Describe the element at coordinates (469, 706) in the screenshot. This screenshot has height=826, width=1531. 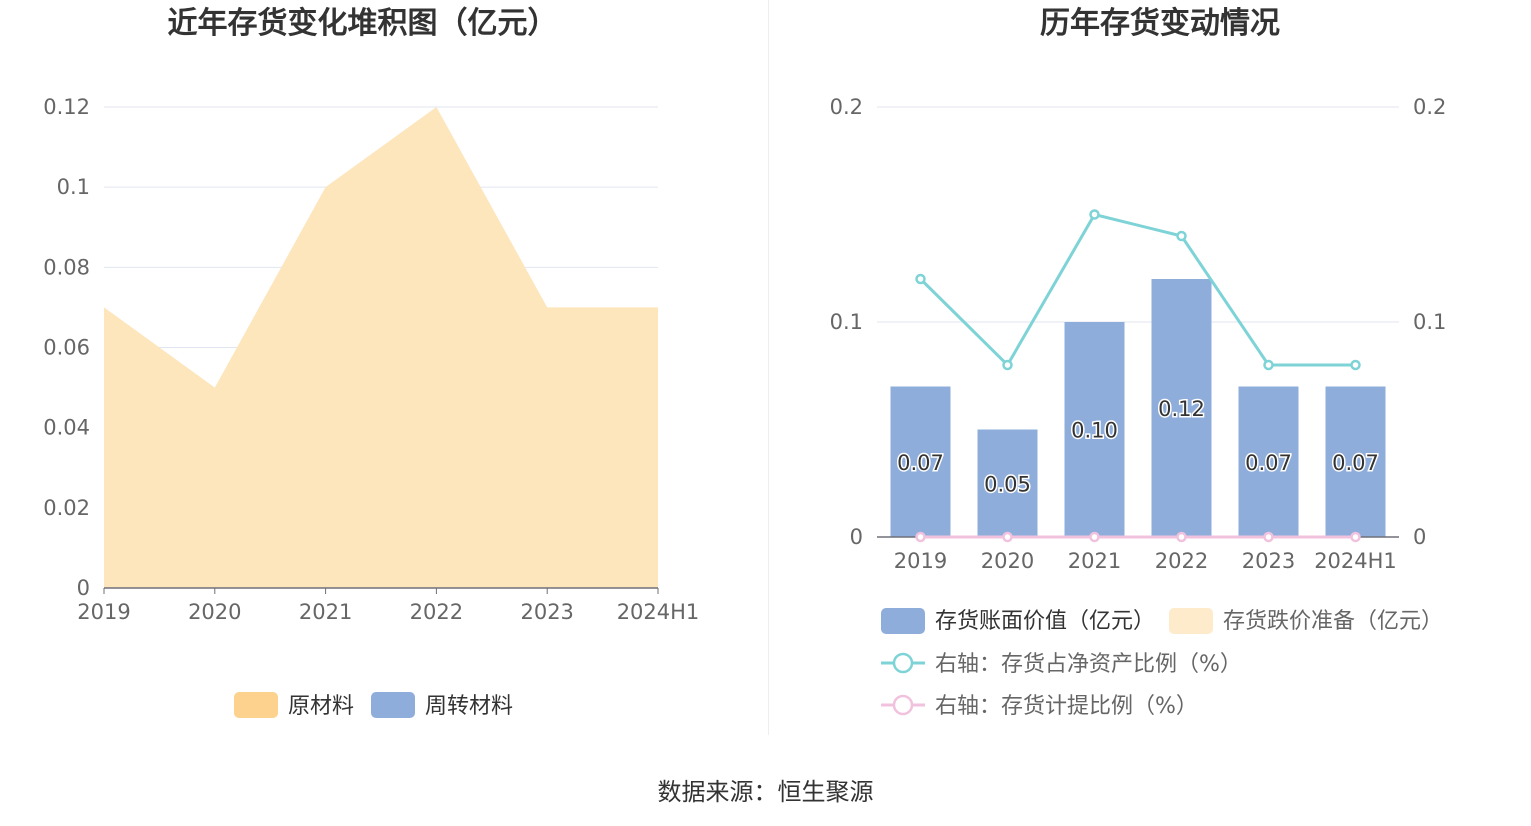
I see `legend-label: 周转材料` at that location.